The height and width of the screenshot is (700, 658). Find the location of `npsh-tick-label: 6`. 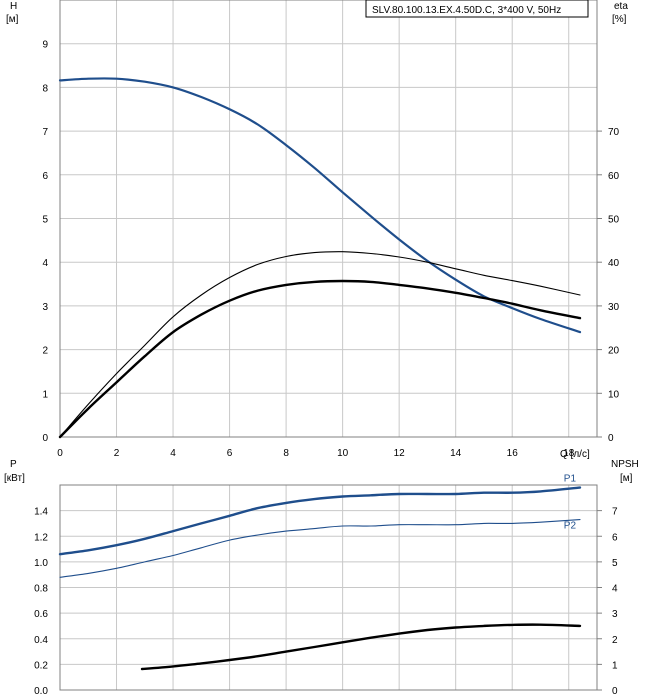

npsh-tick-label: 6 is located at coordinates (615, 537).